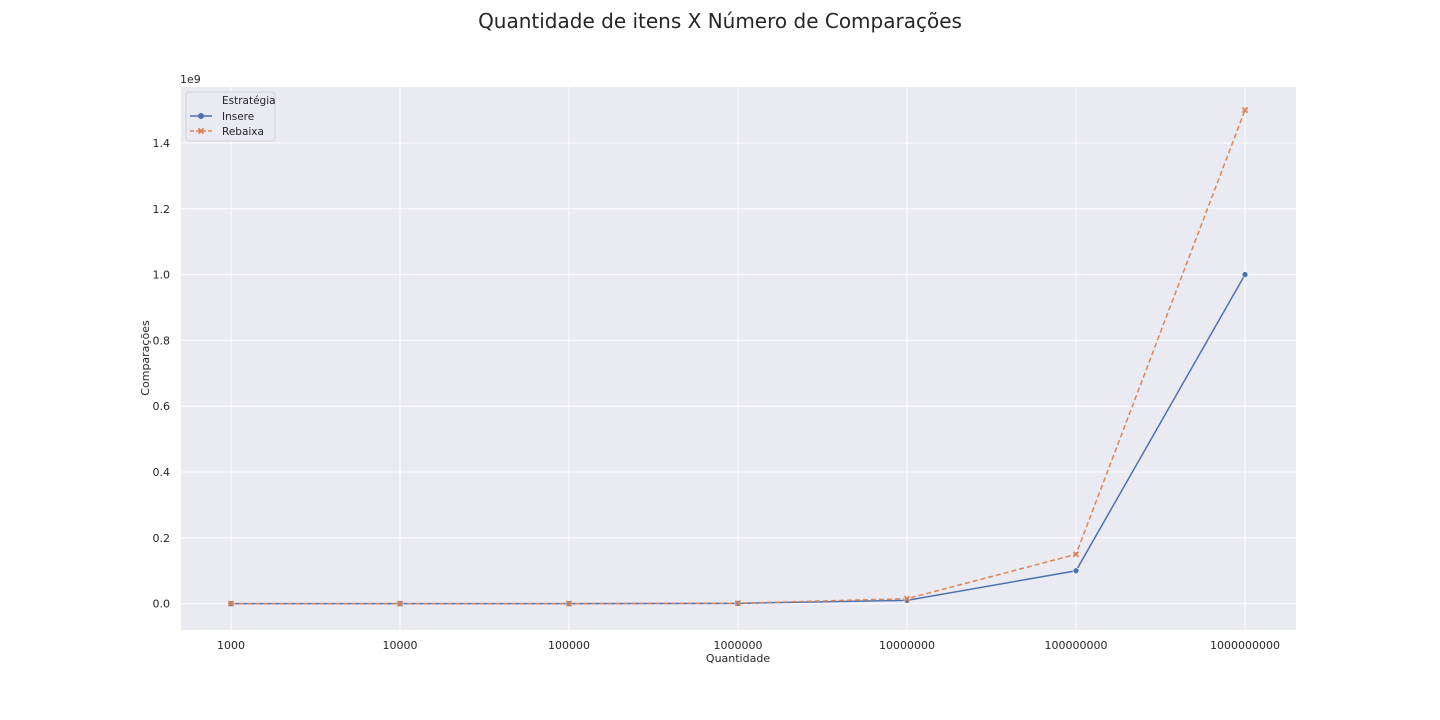 Image resolution: width=1440 pixels, height=720 pixels. I want to click on x-axis-label: Quantidade, so click(738, 658).